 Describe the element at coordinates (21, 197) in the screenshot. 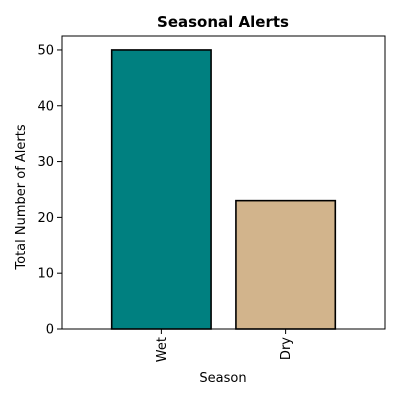

I see `y-axis-label: Total Number of Alerts` at that location.